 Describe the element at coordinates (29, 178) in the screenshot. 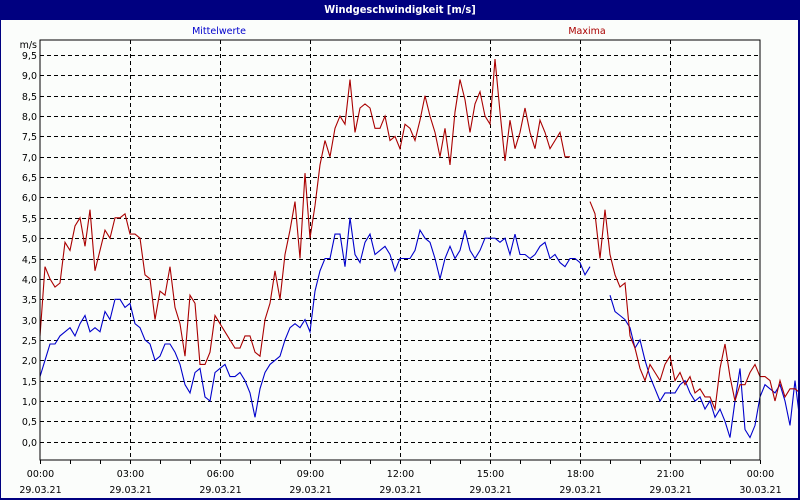

I see `y-tick-label: 6,5` at that location.